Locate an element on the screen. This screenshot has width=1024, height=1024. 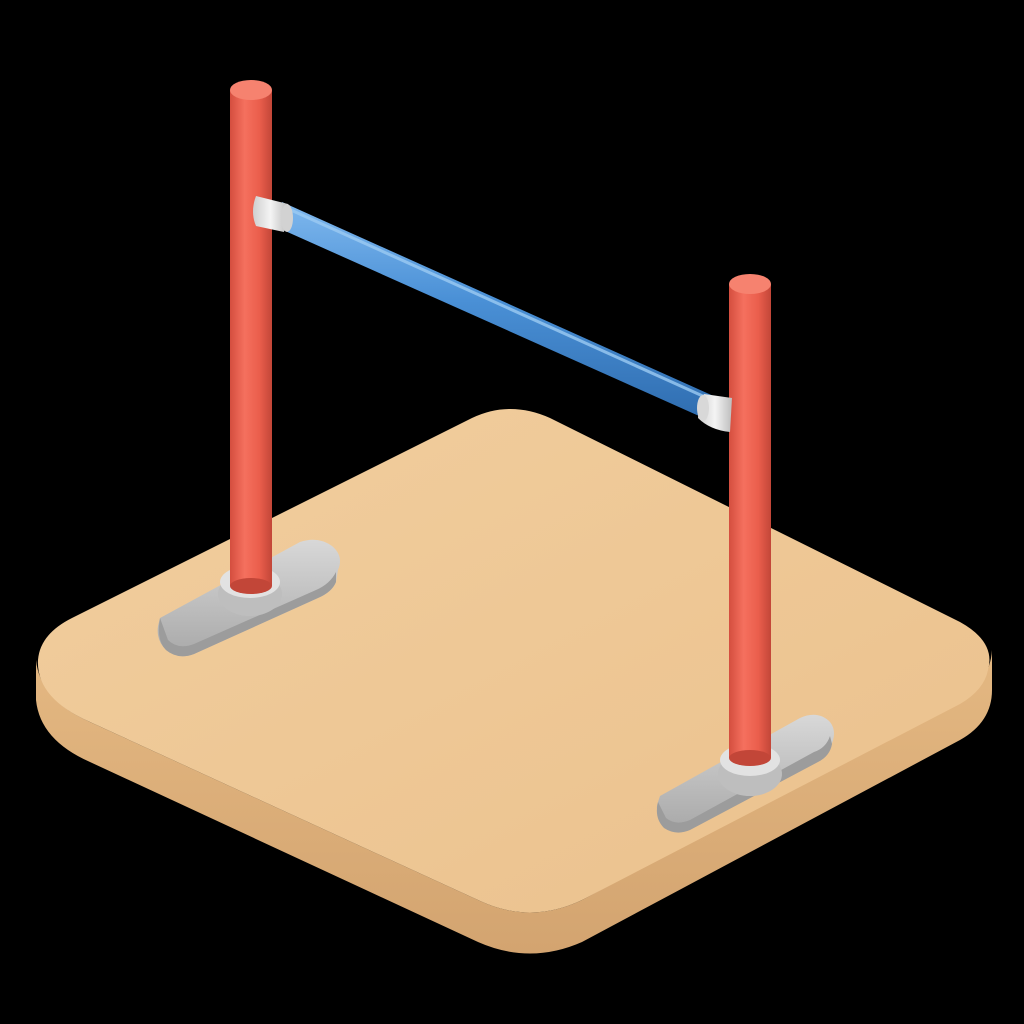
crossbar is located at coordinates (496, 311).